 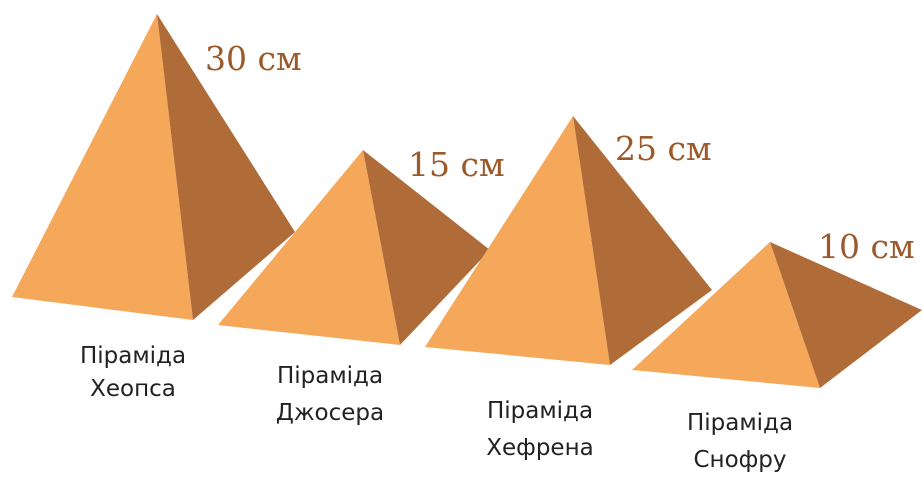 I want to click on height-label: 30 см, so click(x=253, y=58).